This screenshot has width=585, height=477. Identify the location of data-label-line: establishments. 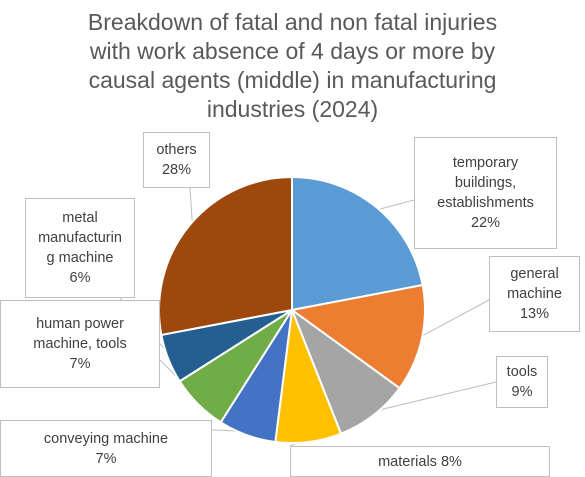
(485, 203).